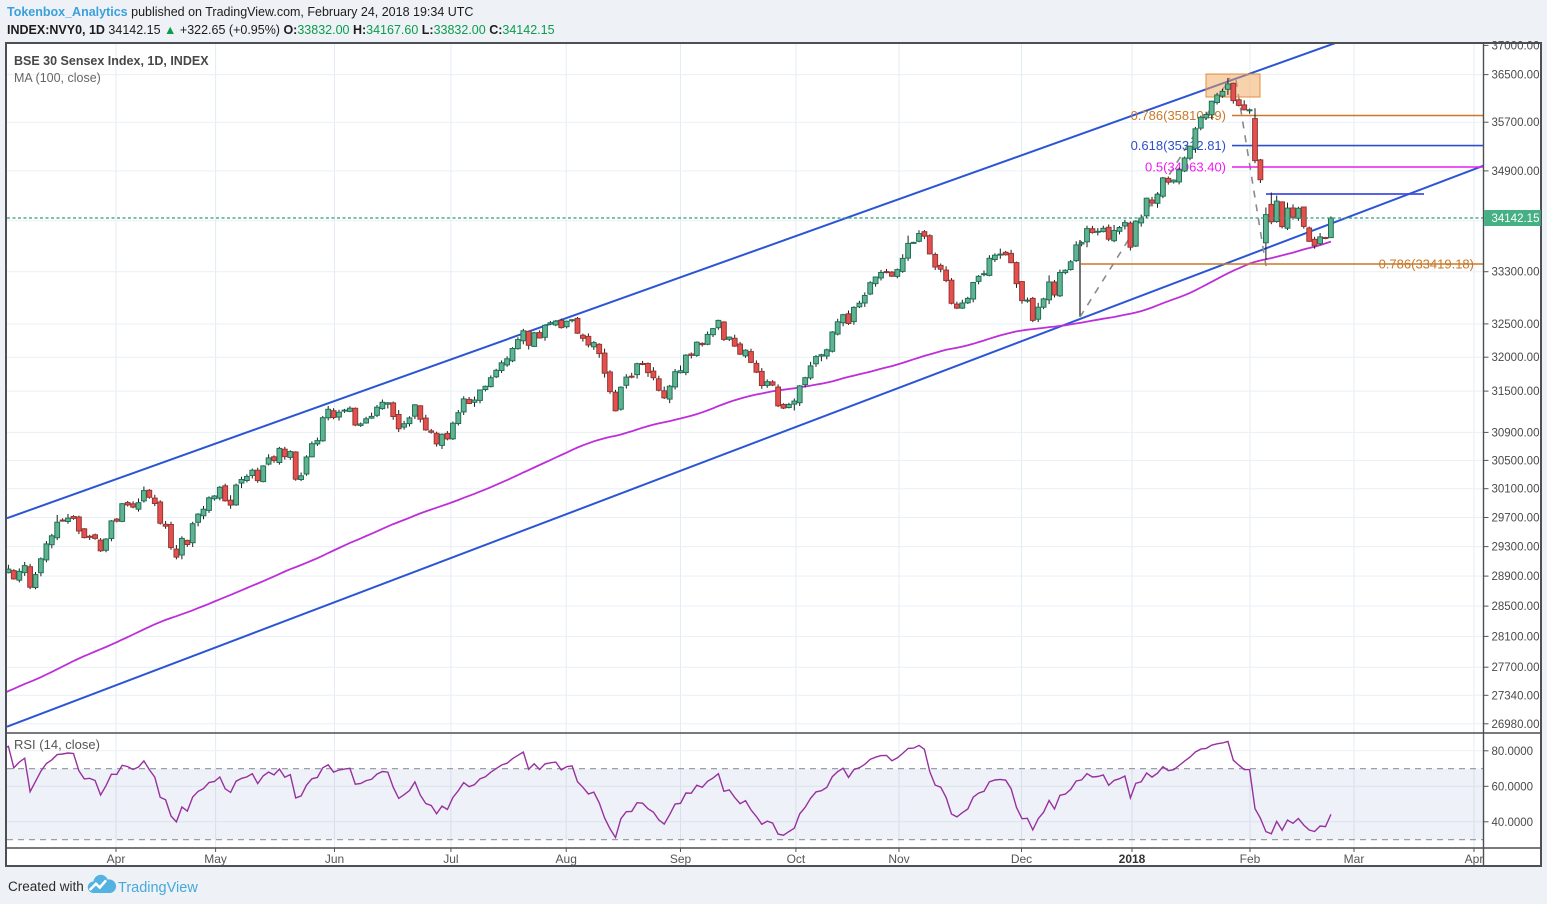  What do you see at coordinates (1354, 859) in the screenshot?
I see `svg-text: Mar` at bounding box center [1354, 859].